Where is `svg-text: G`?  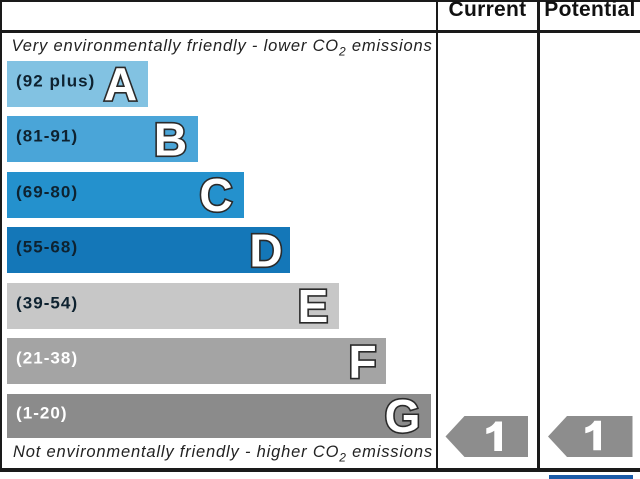
svg-text: G is located at coordinates (403, 416).